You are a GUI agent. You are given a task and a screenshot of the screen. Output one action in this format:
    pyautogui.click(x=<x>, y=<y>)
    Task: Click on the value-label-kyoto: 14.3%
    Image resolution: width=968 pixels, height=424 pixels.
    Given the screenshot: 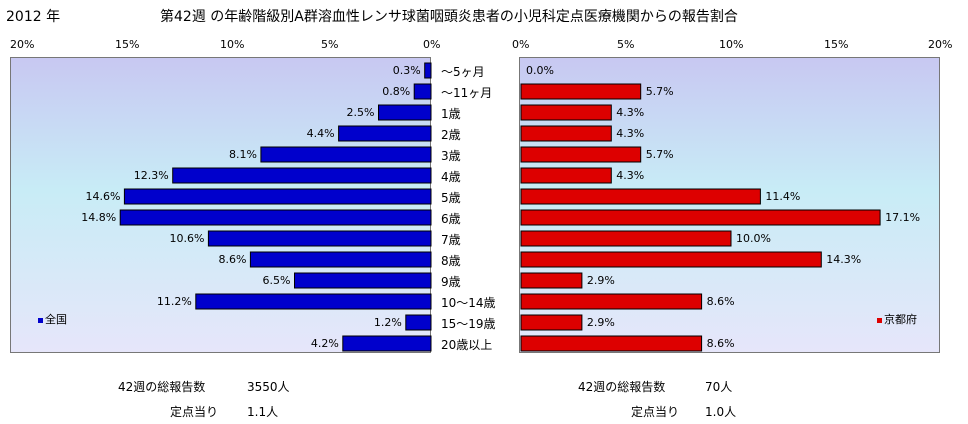 What is the action you would take?
    pyautogui.click(x=844, y=259)
    